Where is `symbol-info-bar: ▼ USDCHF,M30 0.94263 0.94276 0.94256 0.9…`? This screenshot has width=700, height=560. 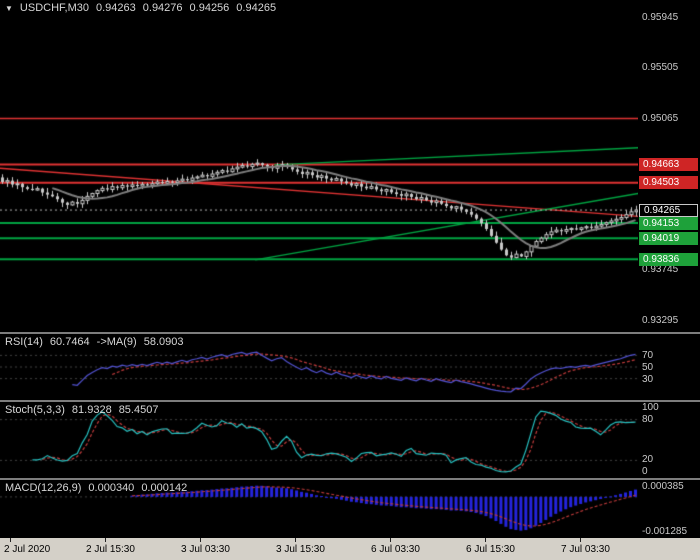
symbol-info-bar: ▼ USDCHF,M30 0.94263 0.94276 0.94256 0.9… is located at coordinates (140, 9).